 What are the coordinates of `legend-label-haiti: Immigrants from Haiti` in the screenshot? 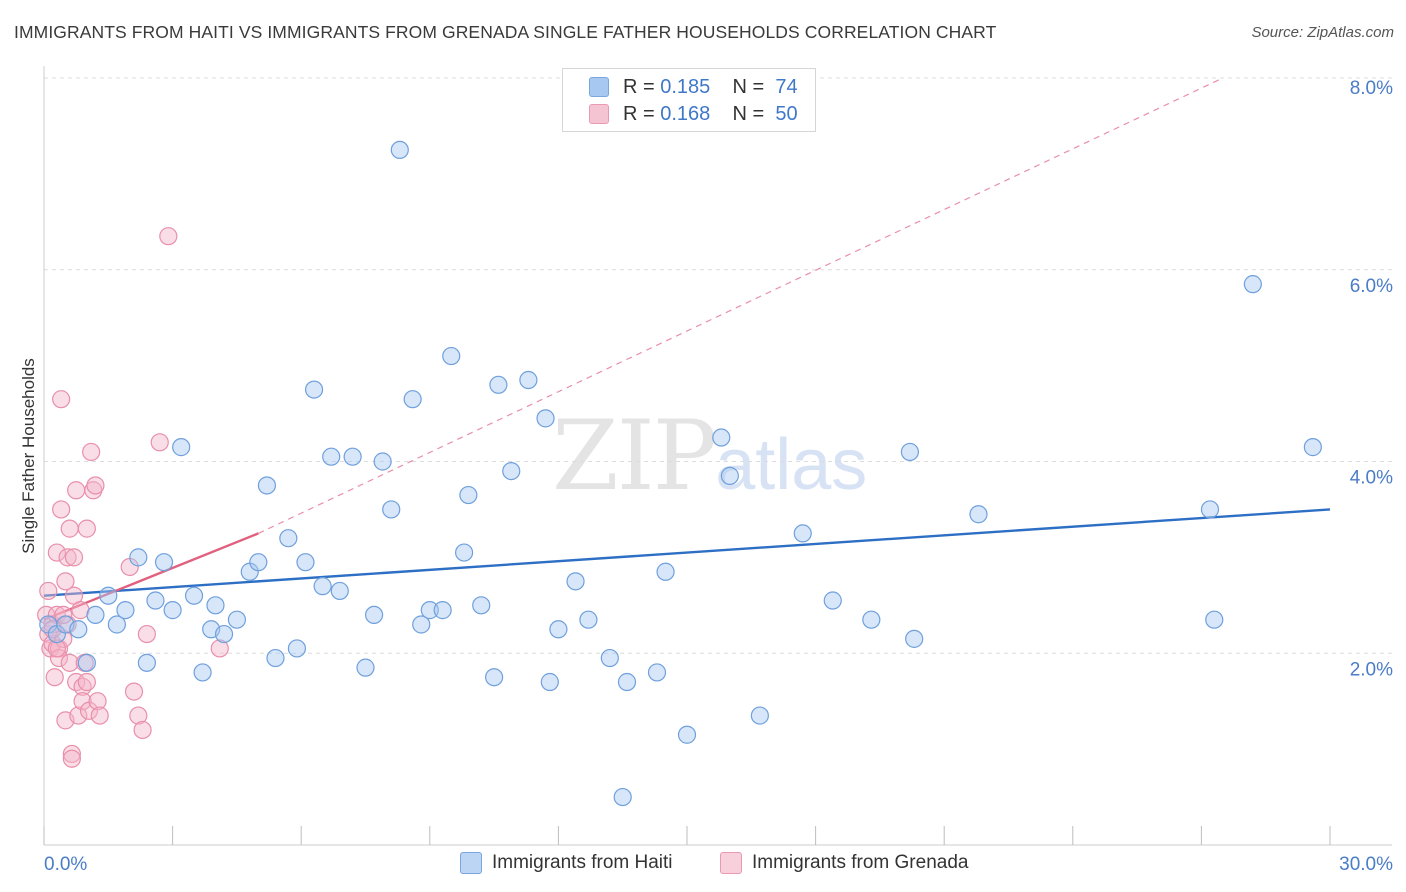 It's located at (582, 862).